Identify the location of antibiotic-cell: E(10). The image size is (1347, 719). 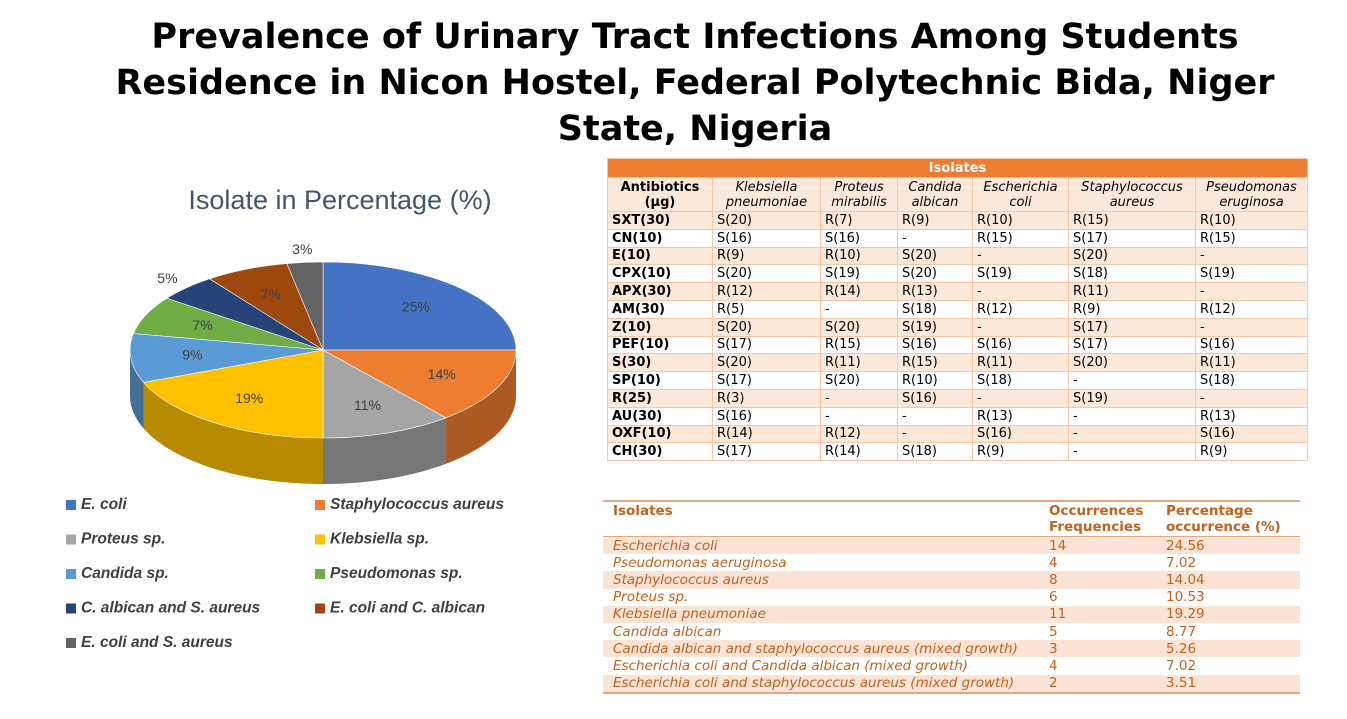
(660, 256).